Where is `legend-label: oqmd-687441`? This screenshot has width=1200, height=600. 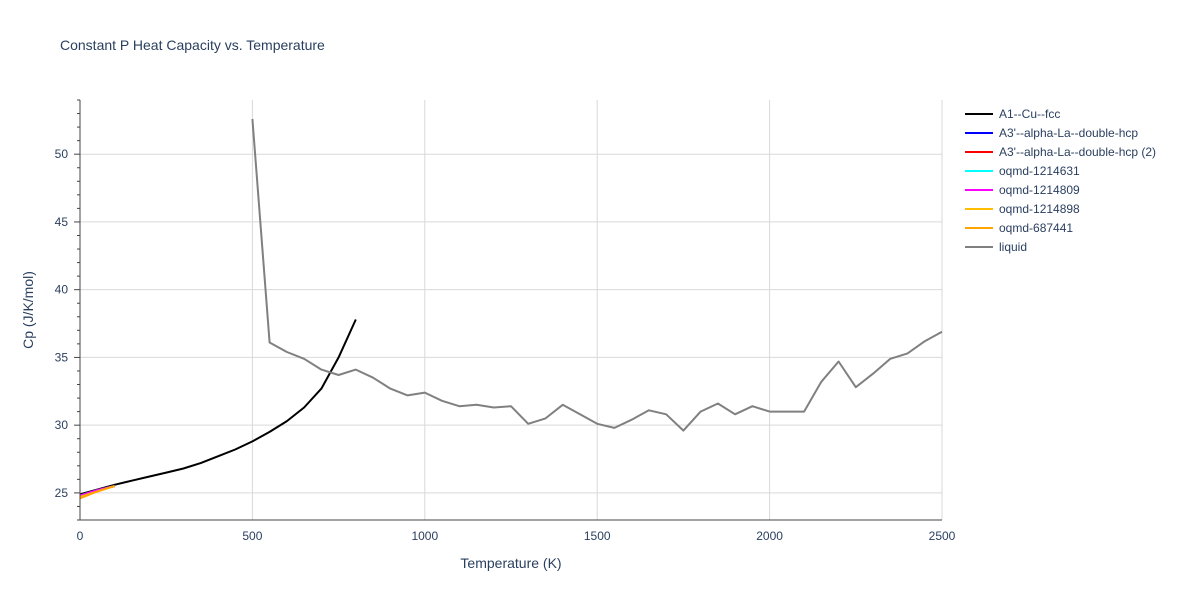 legend-label: oqmd-687441 is located at coordinates (1036, 228).